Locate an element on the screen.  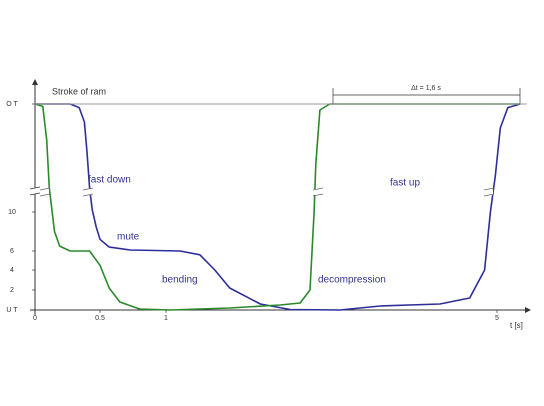
y-tick-label: 4 is located at coordinates (12, 270).